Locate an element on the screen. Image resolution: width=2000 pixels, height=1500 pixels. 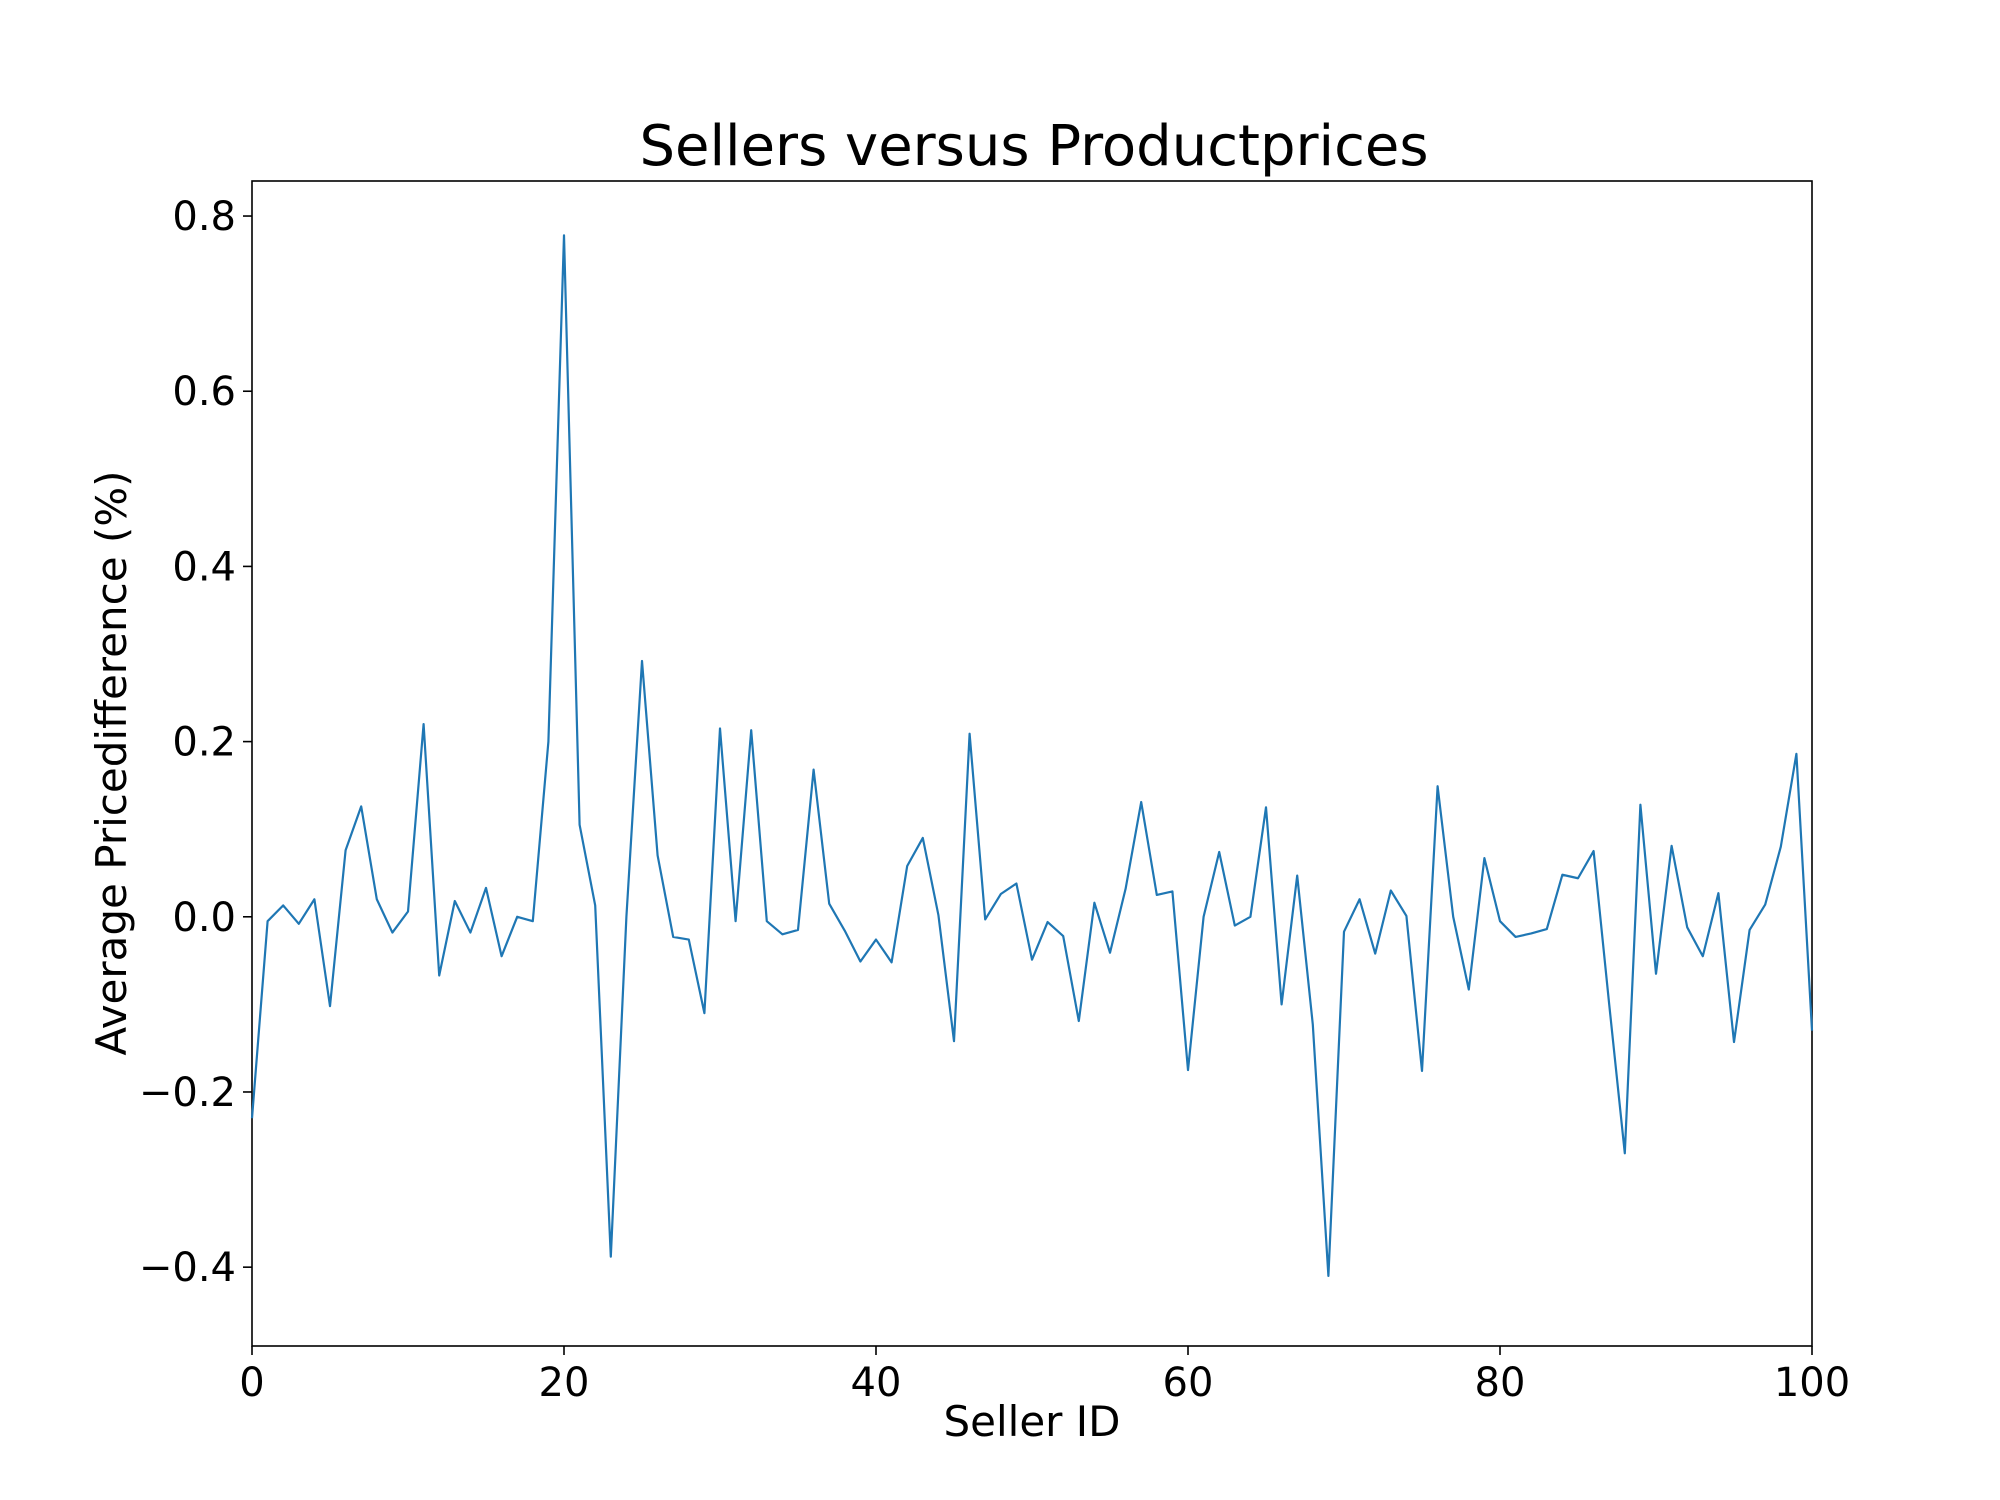
y-tick-label: 0.2 is located at coordinates (204, 743).